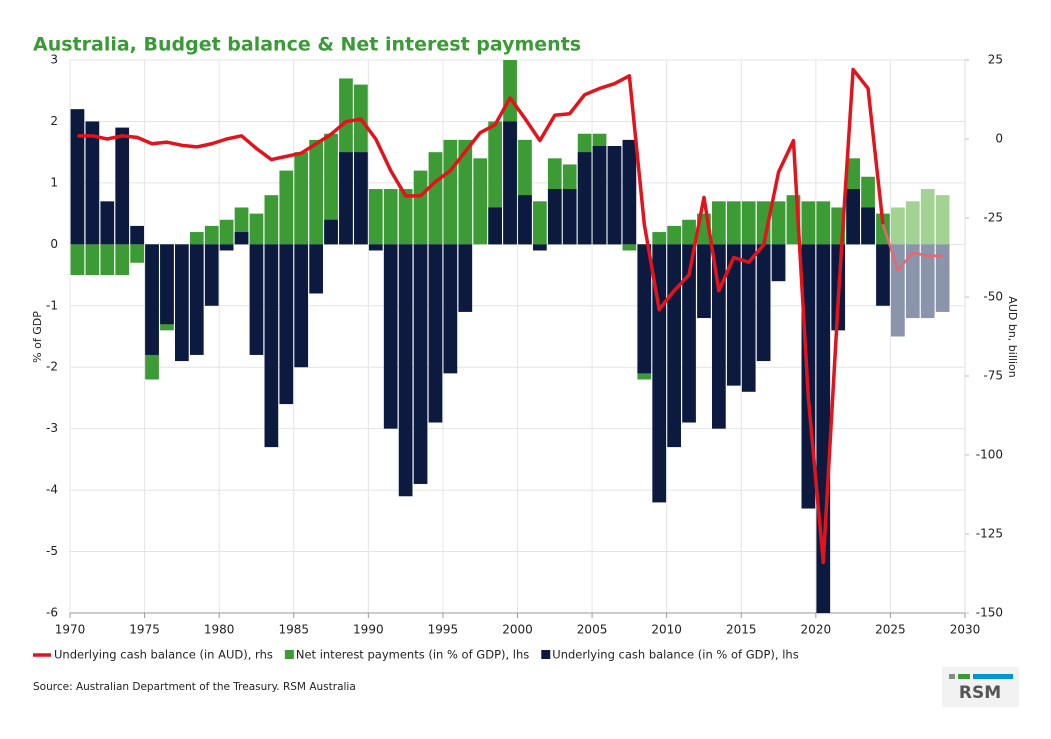 The image size is (1051, 739). I want to click on y-tick-label: -2, so click(52, 367).